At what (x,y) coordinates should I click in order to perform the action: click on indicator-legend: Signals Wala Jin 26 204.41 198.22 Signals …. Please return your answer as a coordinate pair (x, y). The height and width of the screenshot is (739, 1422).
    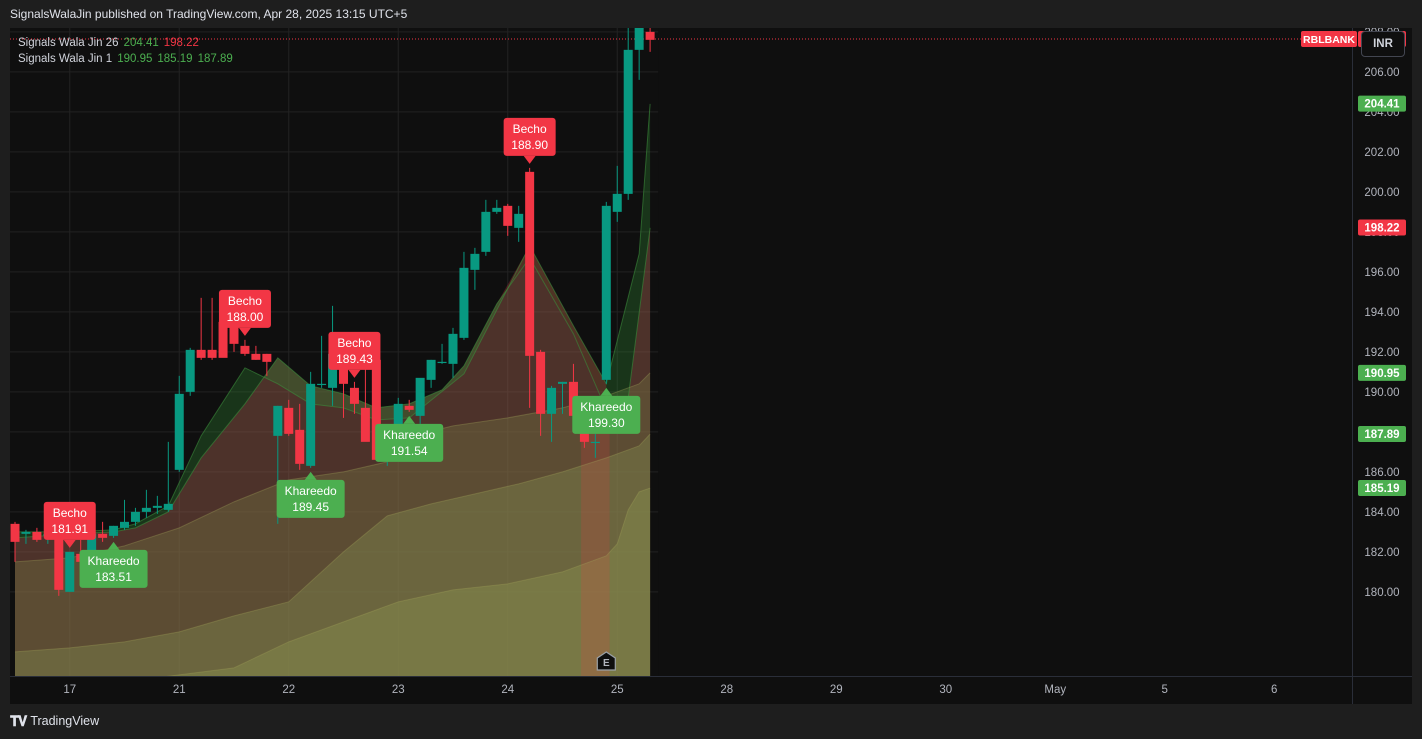
    Looking at the image, I should click on (128, 51).